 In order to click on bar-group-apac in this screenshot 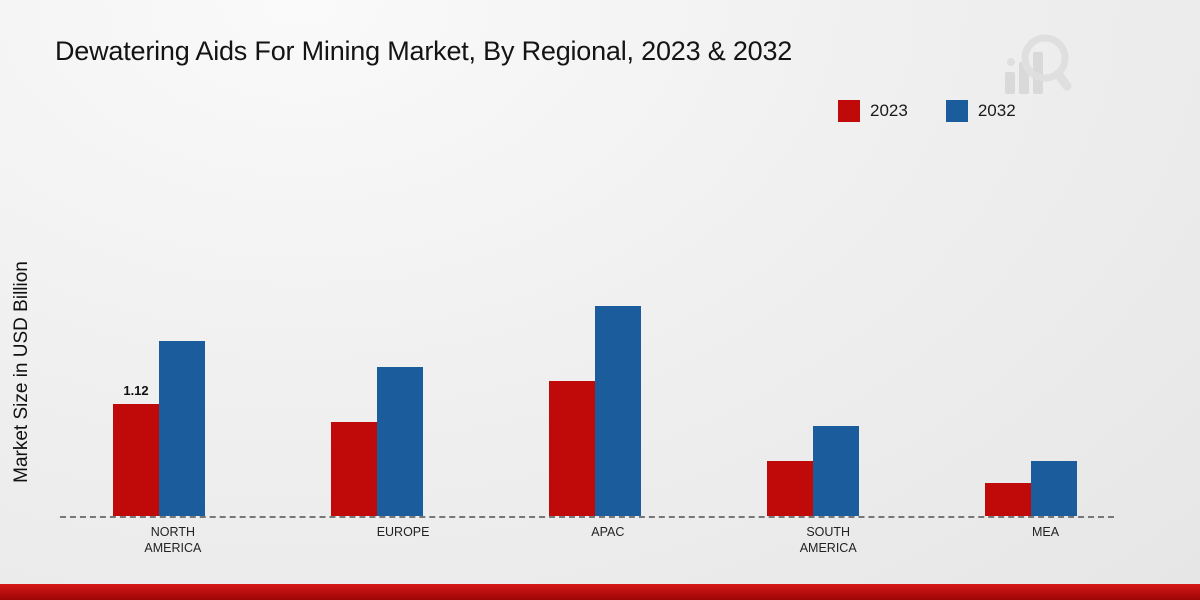, I will do `click(595, 411)`.